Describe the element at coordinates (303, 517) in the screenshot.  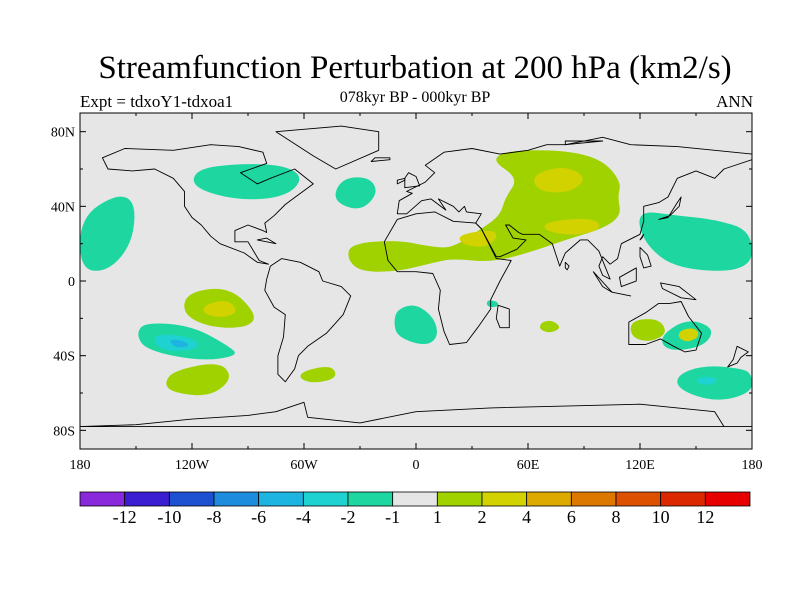
I see `colorbar-label: -4` at that location.